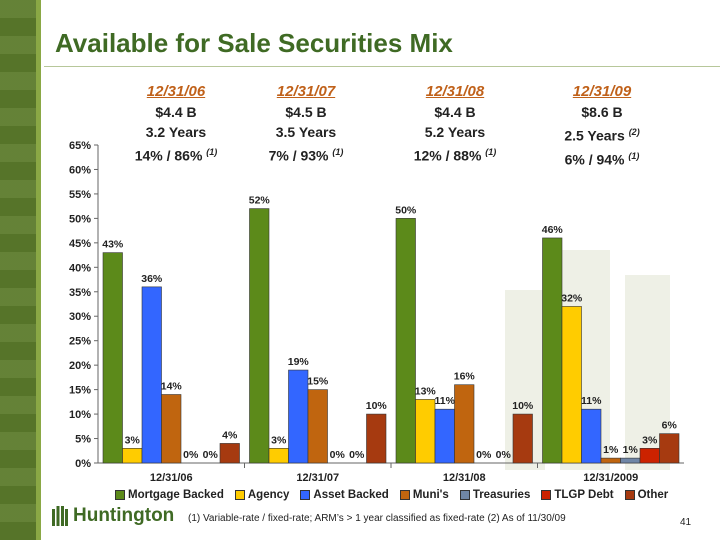  I want to click on col-duration: 5.2 Years, so click(455, 132).